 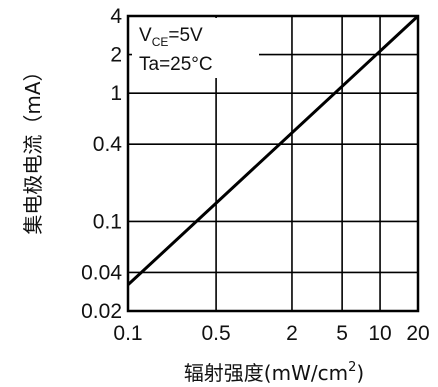 What do you see at coordinates (271, 333) in the screenshot?
I see `x-axis-ticks: 0.1 0.5 2 5 10 20` at bounding box center [271, 333].